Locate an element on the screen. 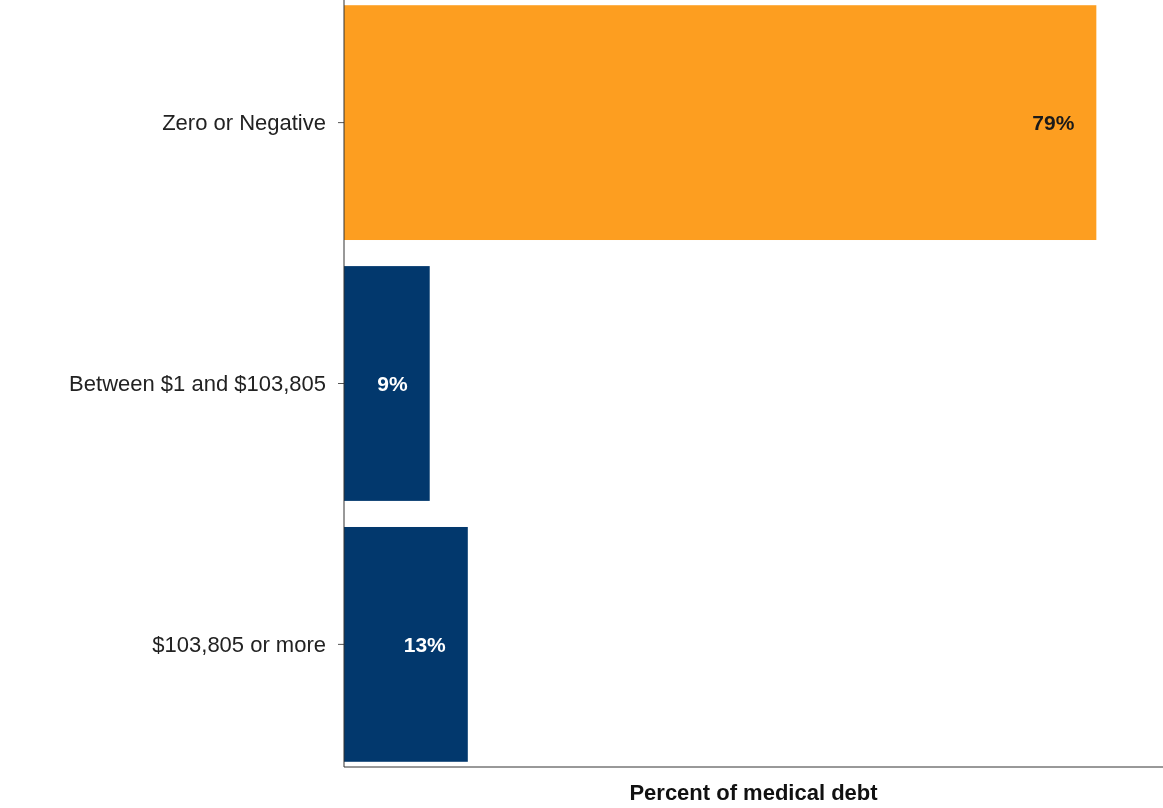 The width and height of the screenshot is (1163, 808). data-label: 79% is located at coordinates (1053, 122).